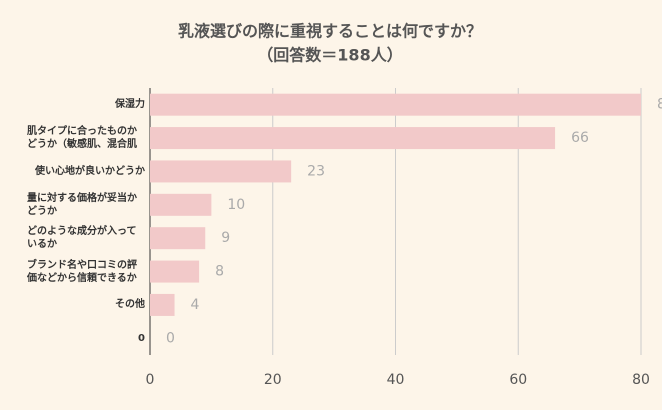  What do you see at coordinates (82, 138) in the screenshot?
I see `y-tick-label: 肌タイプに合ったものかどうか（敏感肌、混合肌` at bounding box center [82, 138].